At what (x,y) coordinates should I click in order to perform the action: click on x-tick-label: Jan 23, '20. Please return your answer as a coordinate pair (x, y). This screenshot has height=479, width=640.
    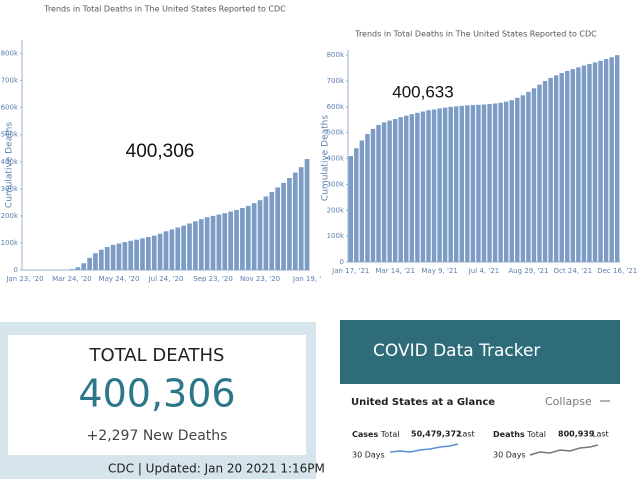
    Looking at the image, I should click on (24, 279).